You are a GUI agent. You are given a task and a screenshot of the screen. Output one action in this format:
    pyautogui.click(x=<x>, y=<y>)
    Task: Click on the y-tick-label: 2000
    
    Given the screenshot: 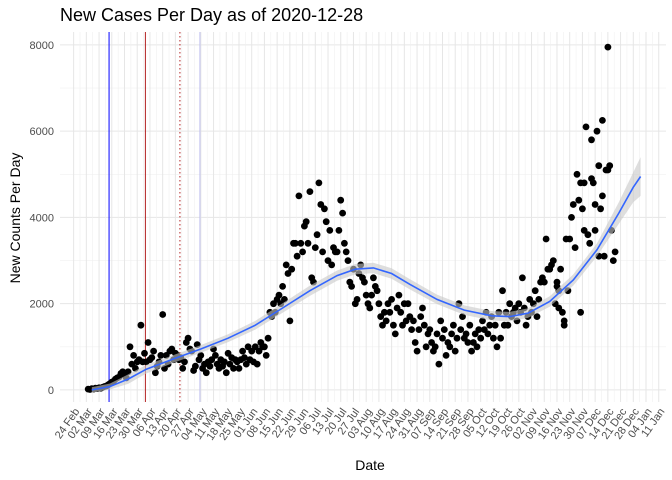 What is the action you would take?
    pyautogui.click(x=42, y=305)
    